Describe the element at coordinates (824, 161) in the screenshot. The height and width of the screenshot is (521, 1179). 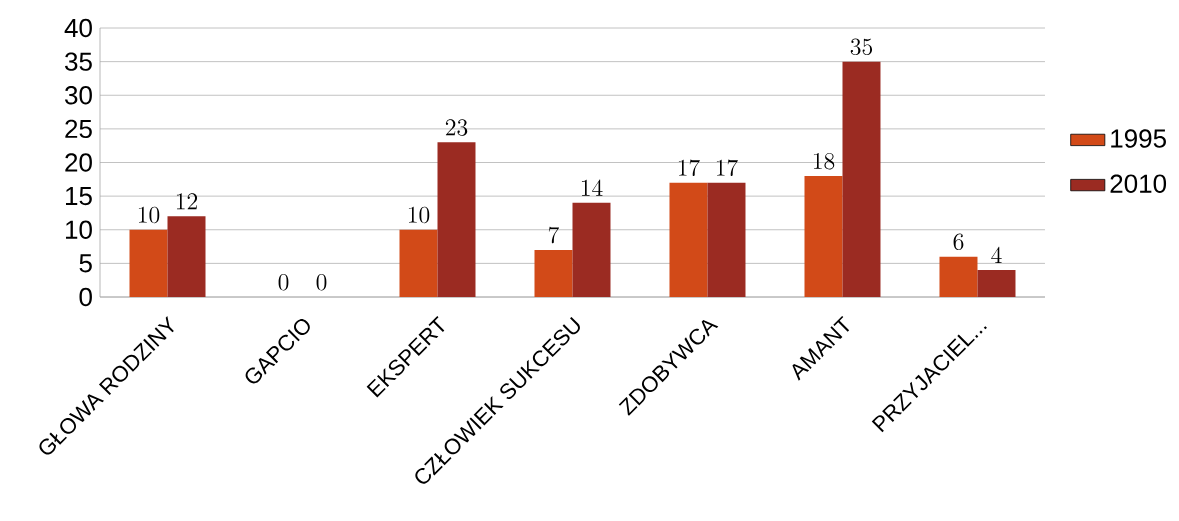
I see `data-label: 18` at that location.